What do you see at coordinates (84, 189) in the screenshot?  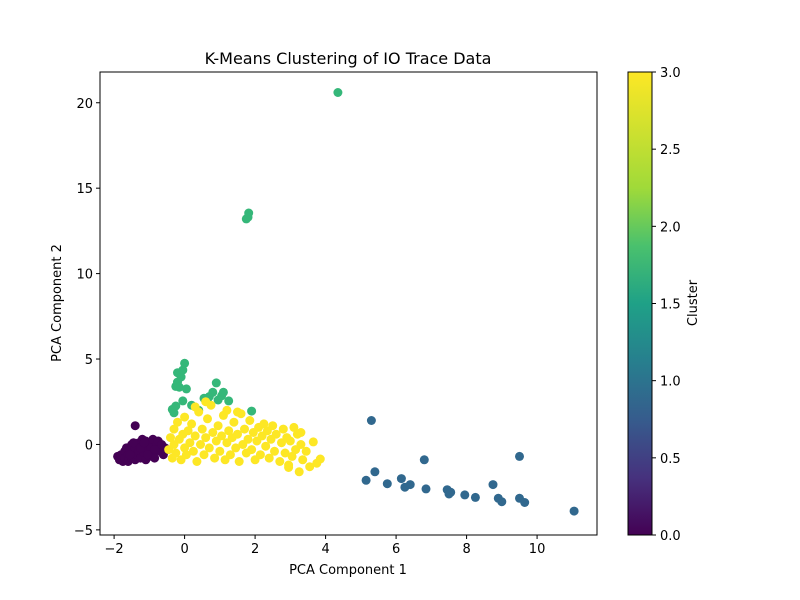 I see `y-tick-label: 15` at bounding box center [84, 189].